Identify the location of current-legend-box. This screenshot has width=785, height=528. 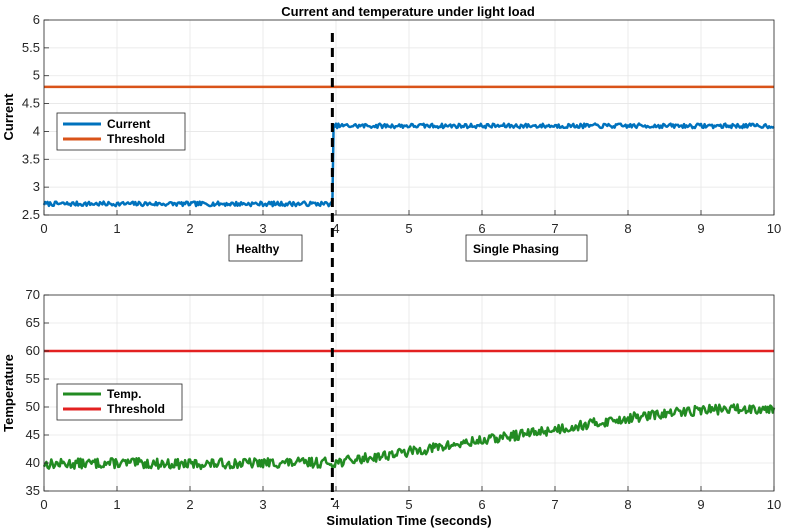
(121, 131).